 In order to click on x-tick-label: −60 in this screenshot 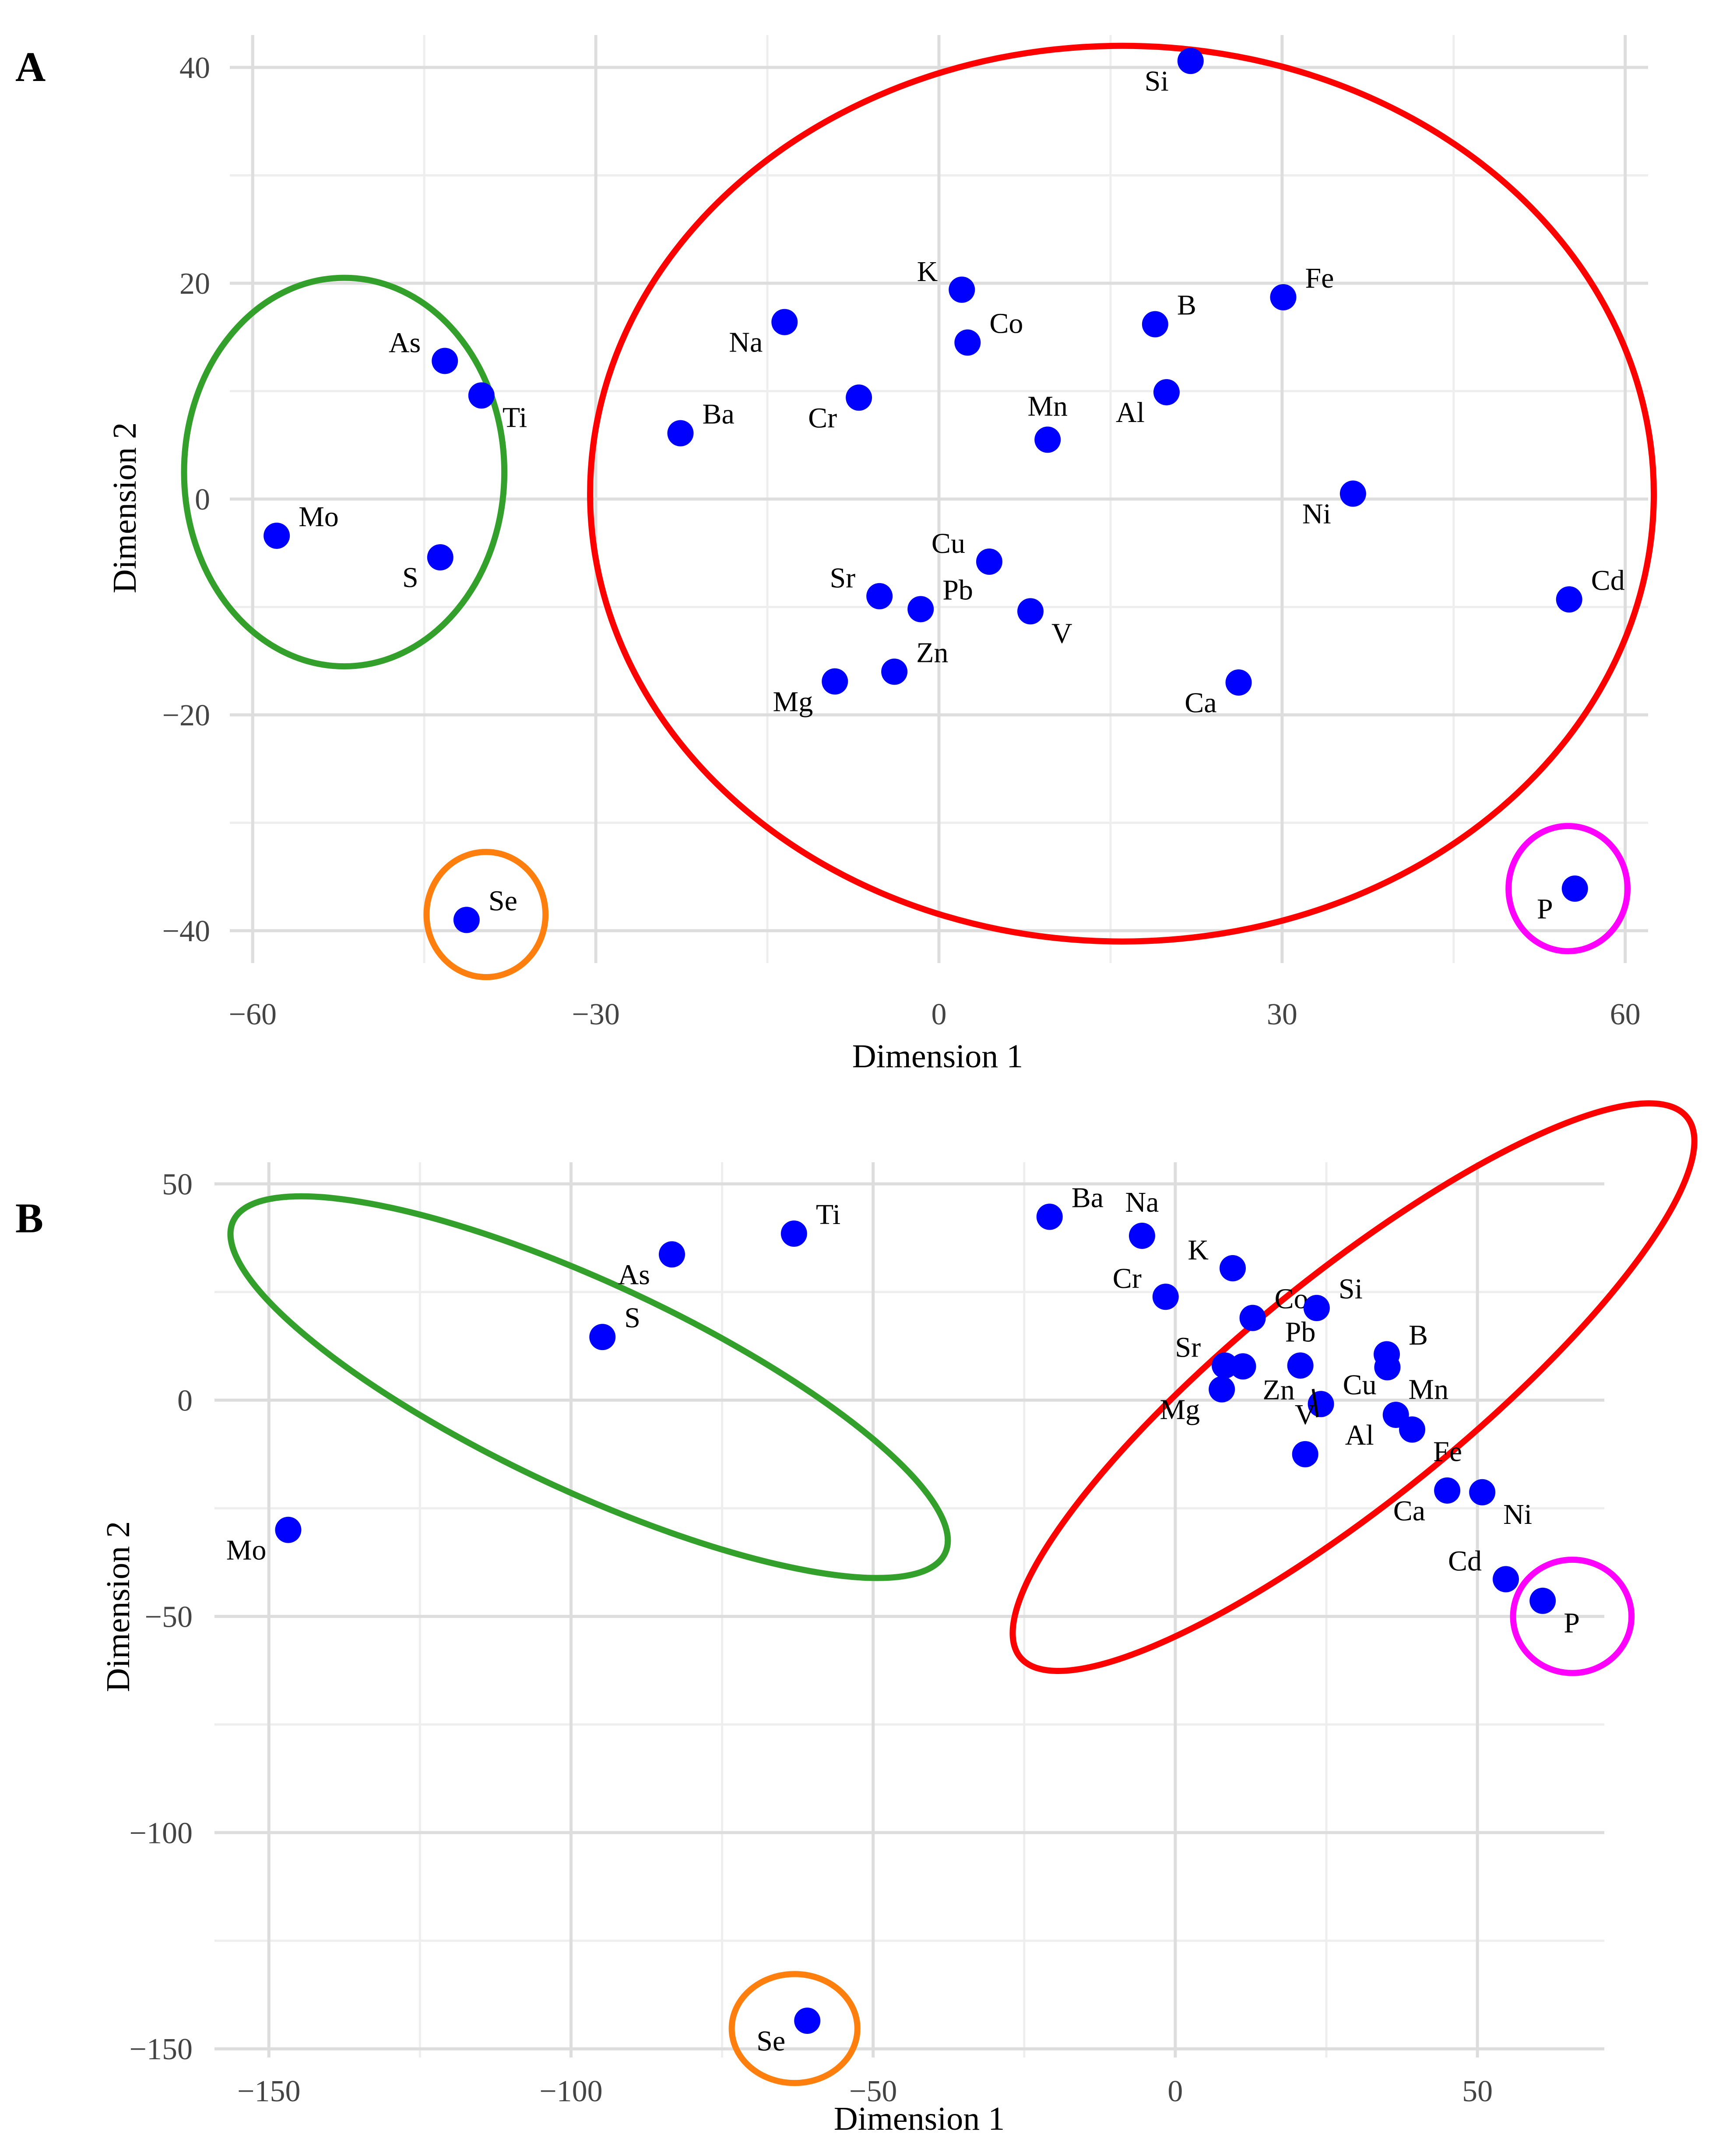, I will do `click(253, 1014)`.